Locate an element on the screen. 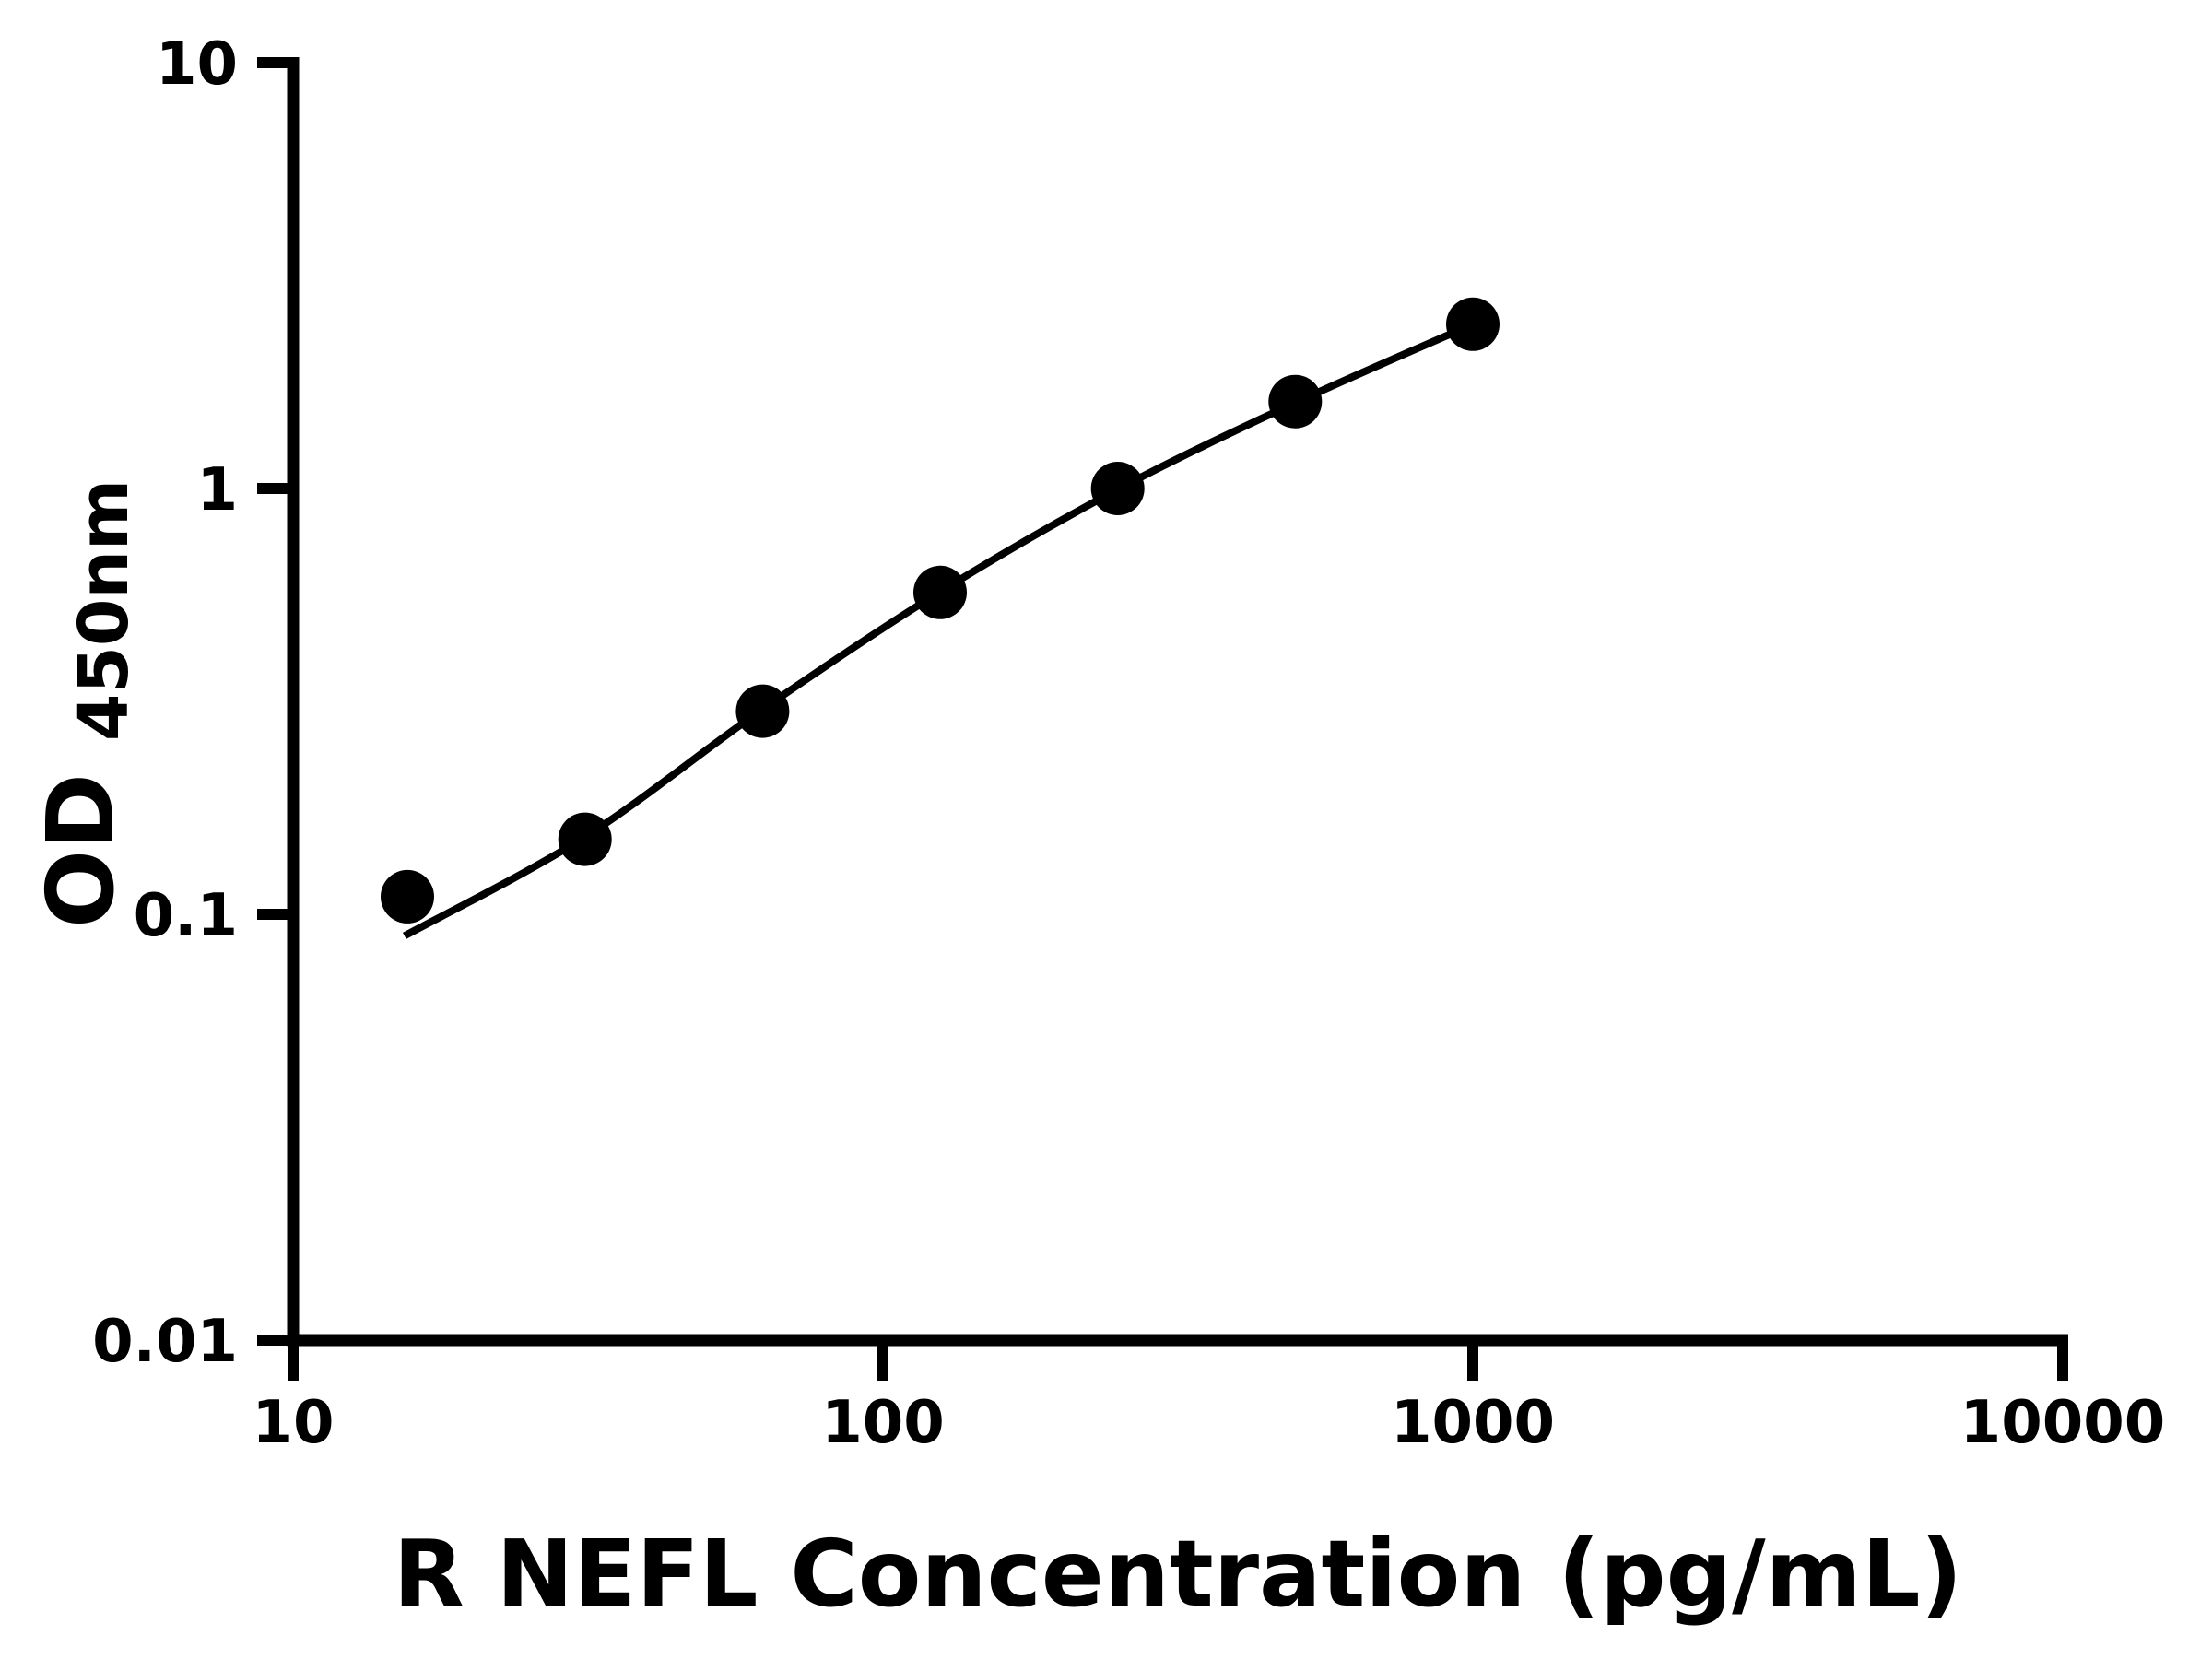 The height and width of the screenshot is (1659, 2212). y-tick-label-10: 10 is located at coordinates (197, 64).